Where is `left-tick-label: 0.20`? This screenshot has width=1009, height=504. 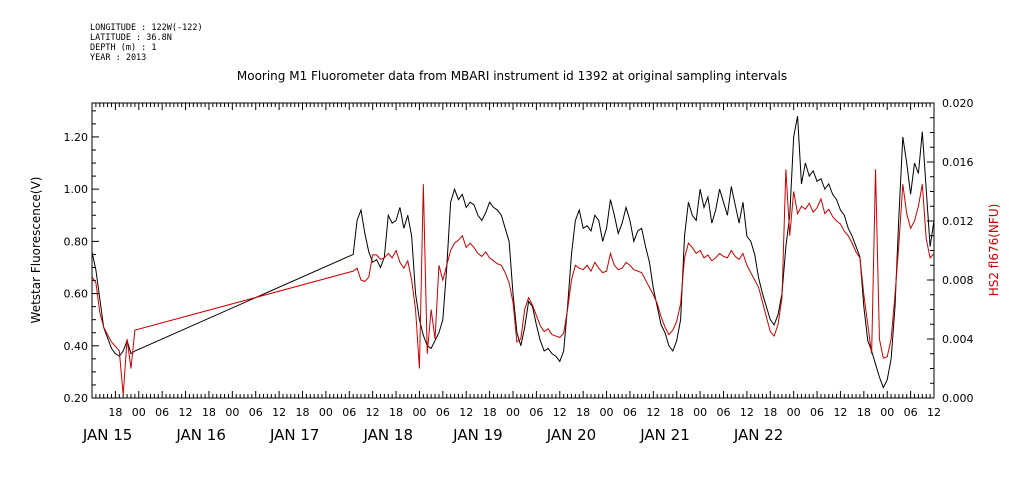
left-tick-label: 0.20 is located at coordinates (76, 398).